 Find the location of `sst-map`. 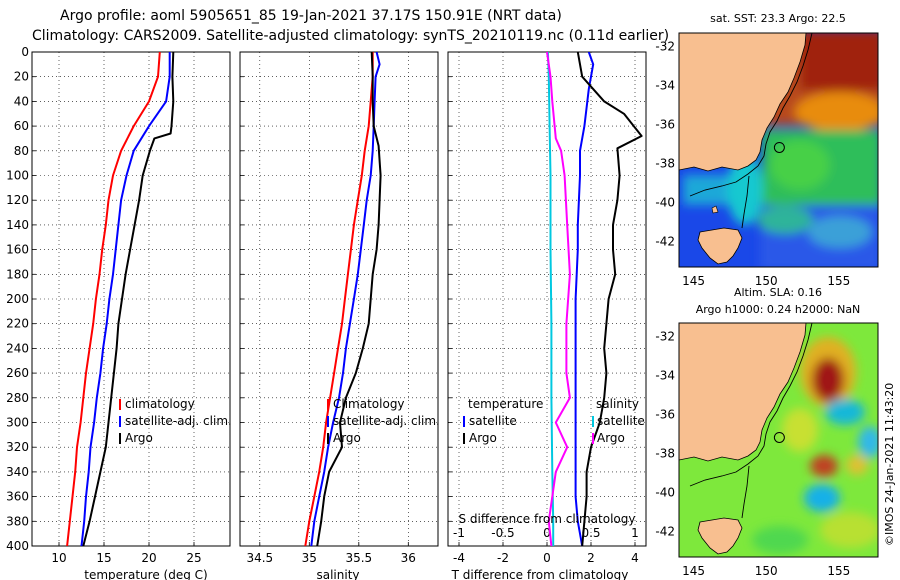

sst-map is located at coordinates (778, 150).